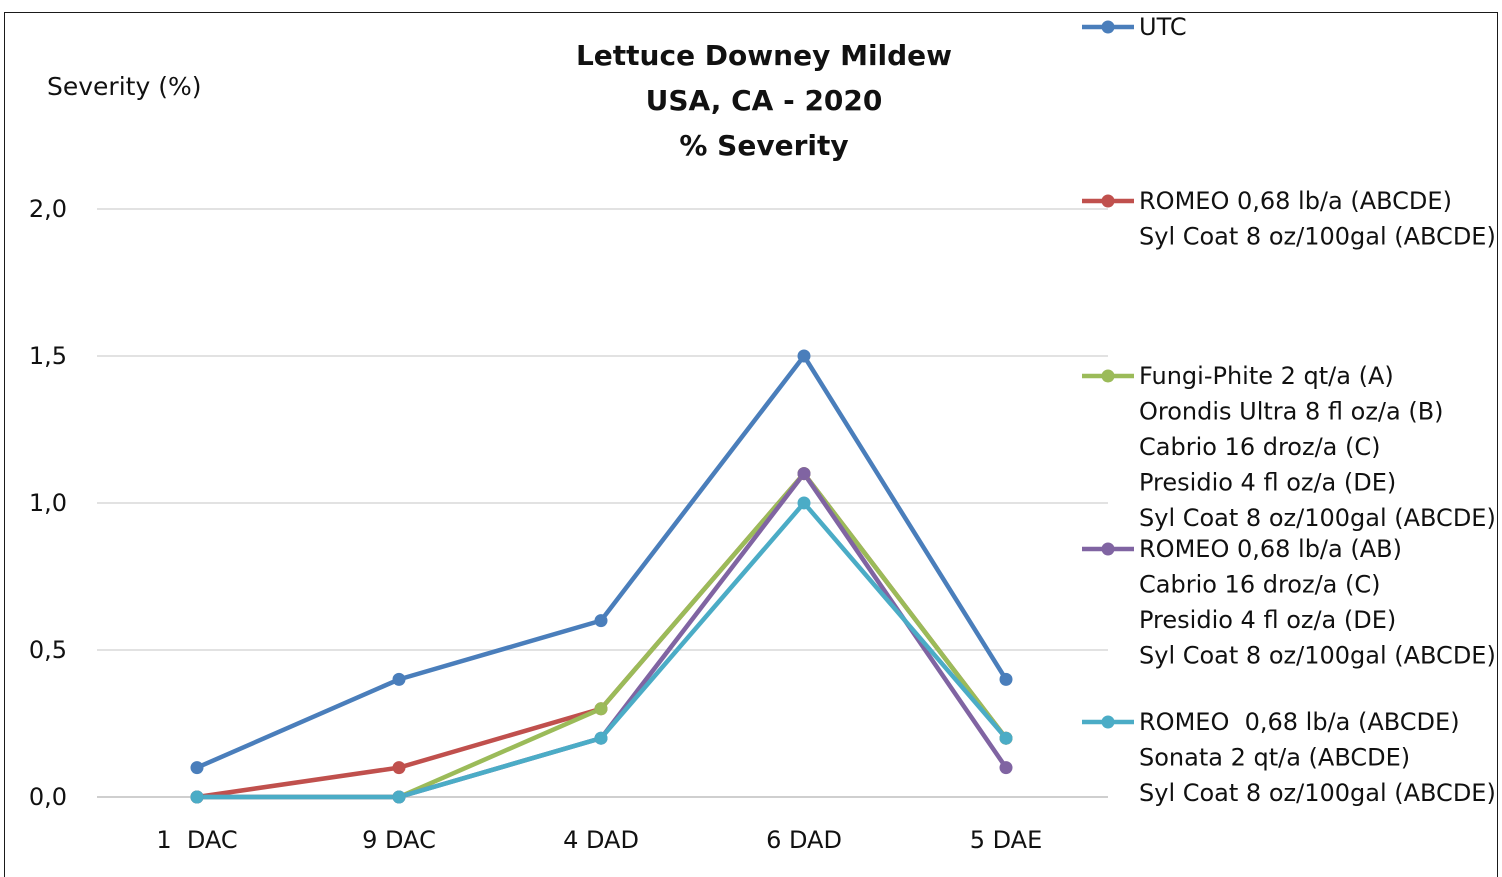 The image size is (1502, 877). What do you see at coordinates (1299, 722) in the screenshot?
I see `legend-entry-5-line: ROMEO 0,68 lb/a (ABCDE)` at bounding box center [1299, 722].